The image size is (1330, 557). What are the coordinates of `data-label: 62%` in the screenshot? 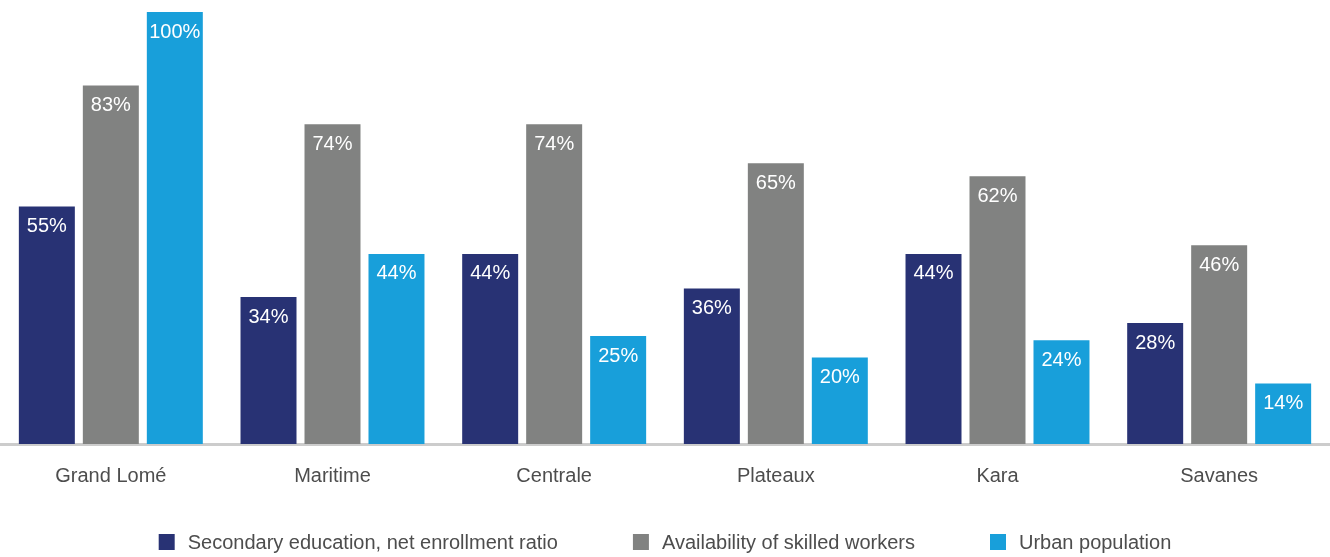 It's located at (997, 194).